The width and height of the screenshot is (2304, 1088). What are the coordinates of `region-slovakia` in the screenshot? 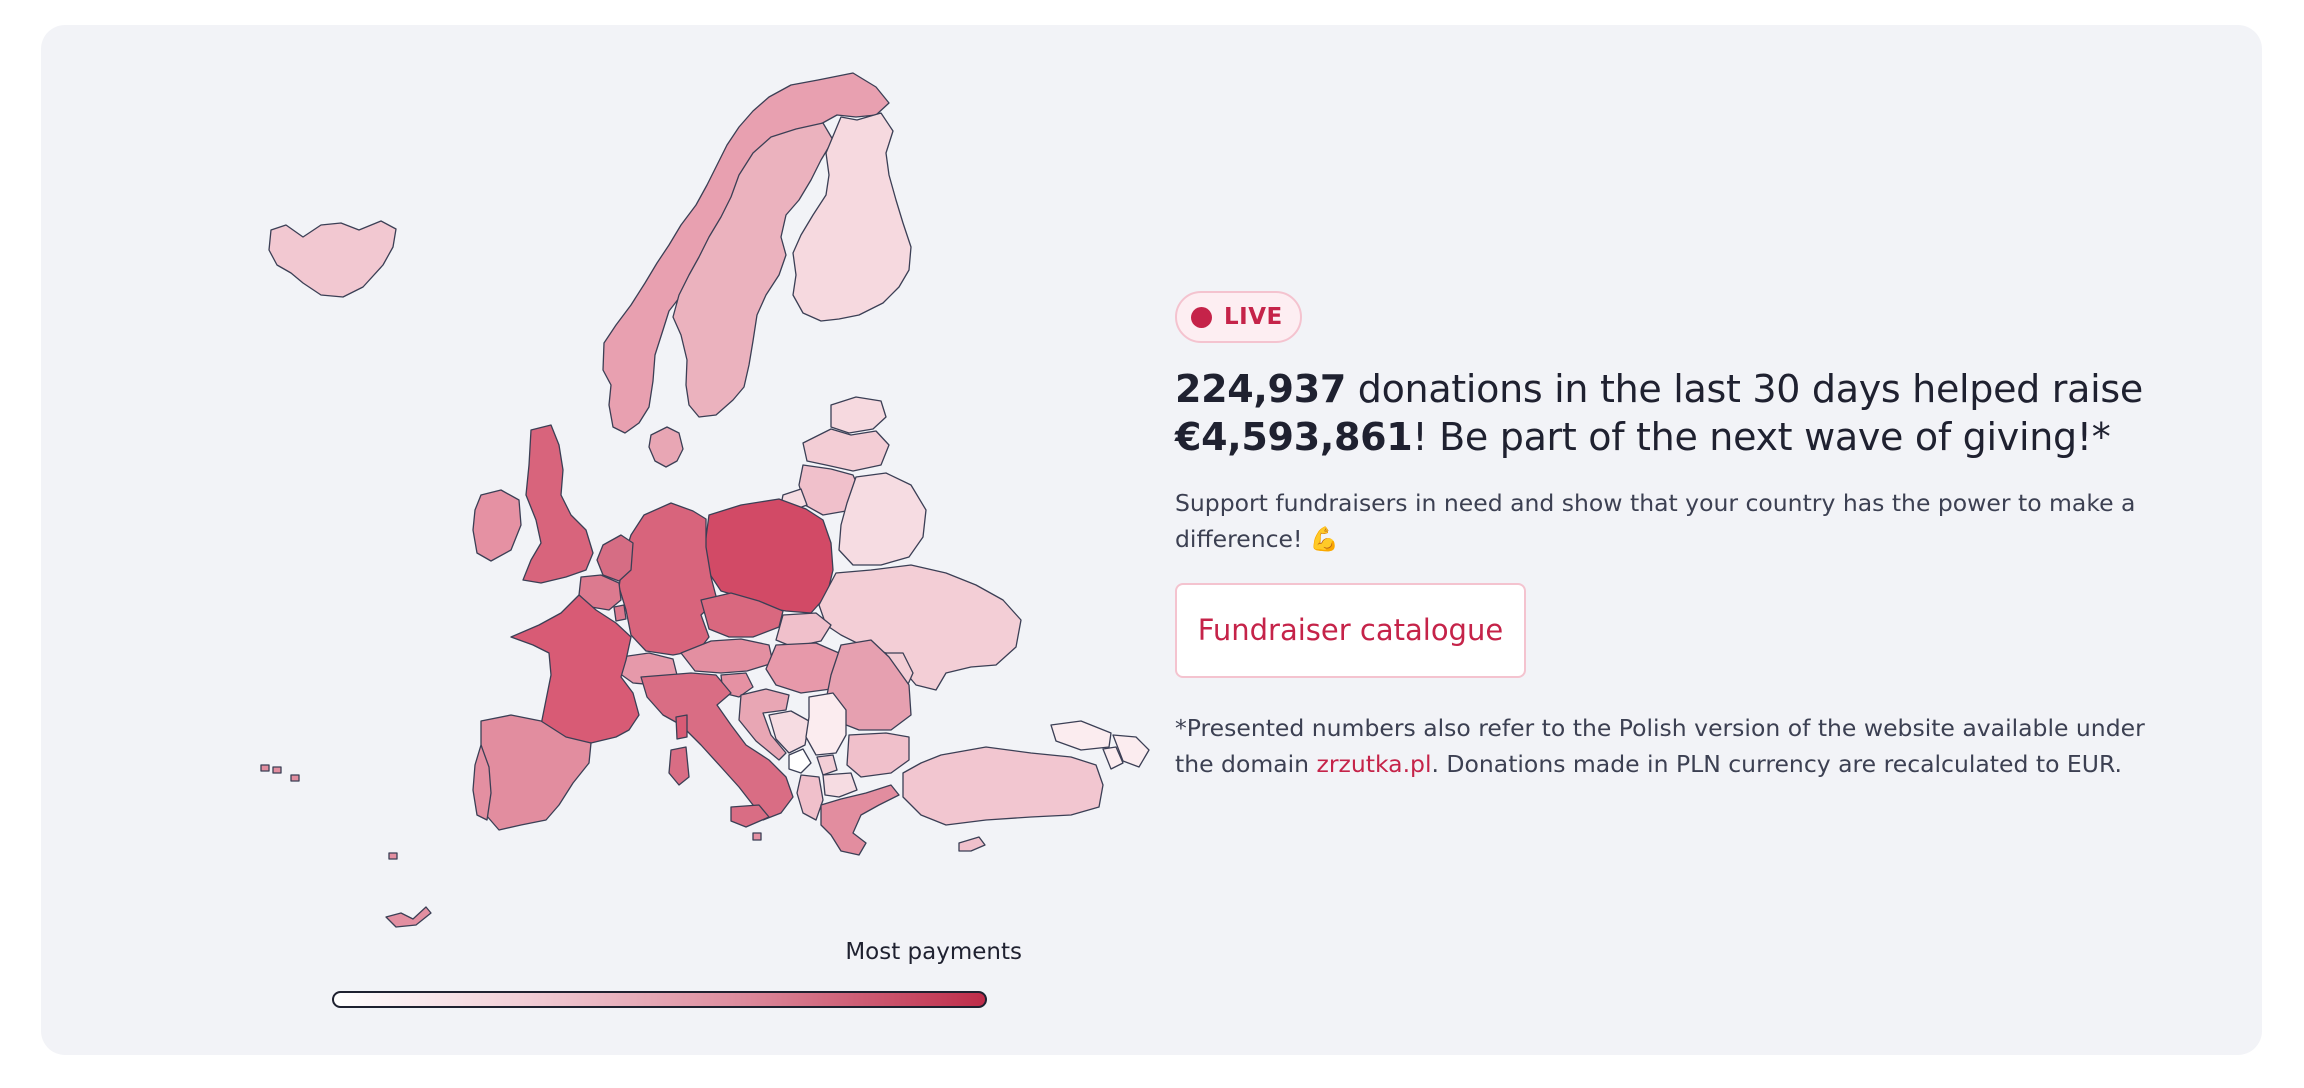 It's located at (803, 630).